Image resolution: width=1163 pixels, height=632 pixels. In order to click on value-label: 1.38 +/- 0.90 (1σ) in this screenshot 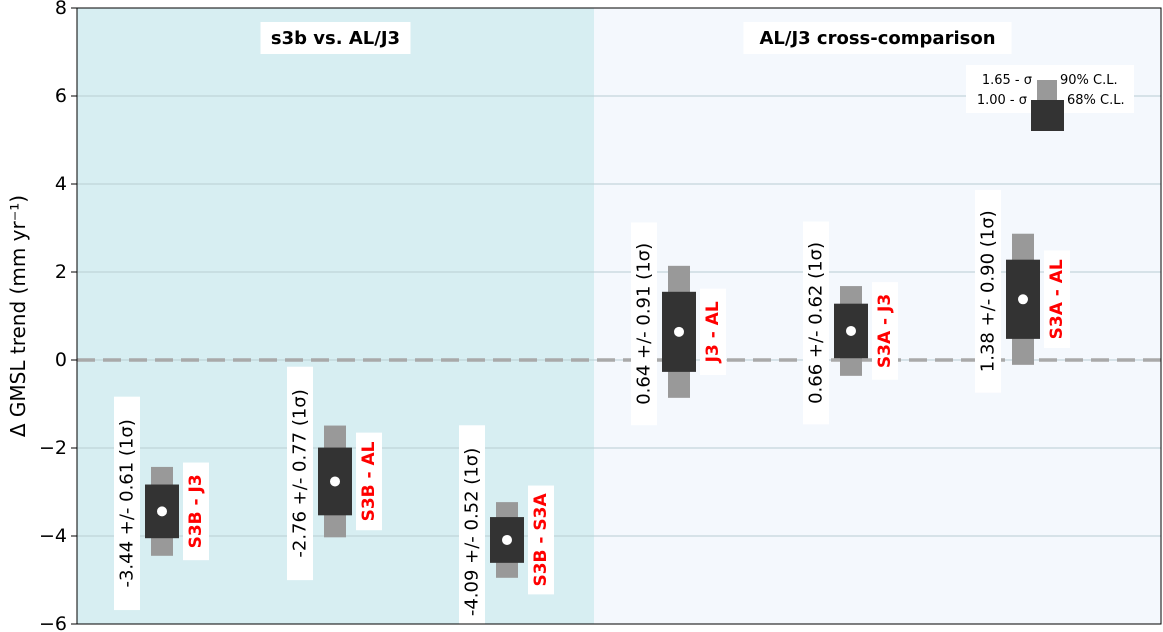, I will do `click(988, 291)`.